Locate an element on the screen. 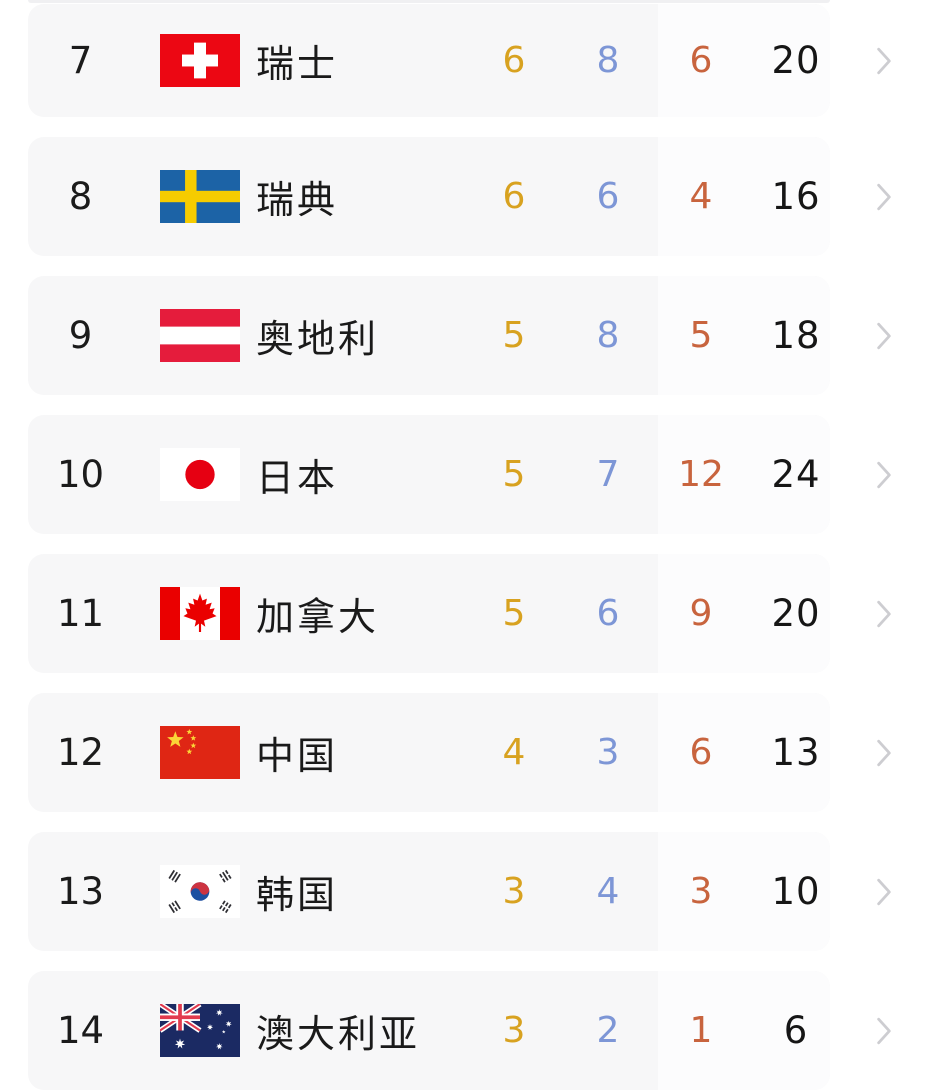 Image resolution: width=947 pixels, height=1090 pixels. medal-row: 9 奥地利 5 8 5 18 is located at coordinates (473, 335).